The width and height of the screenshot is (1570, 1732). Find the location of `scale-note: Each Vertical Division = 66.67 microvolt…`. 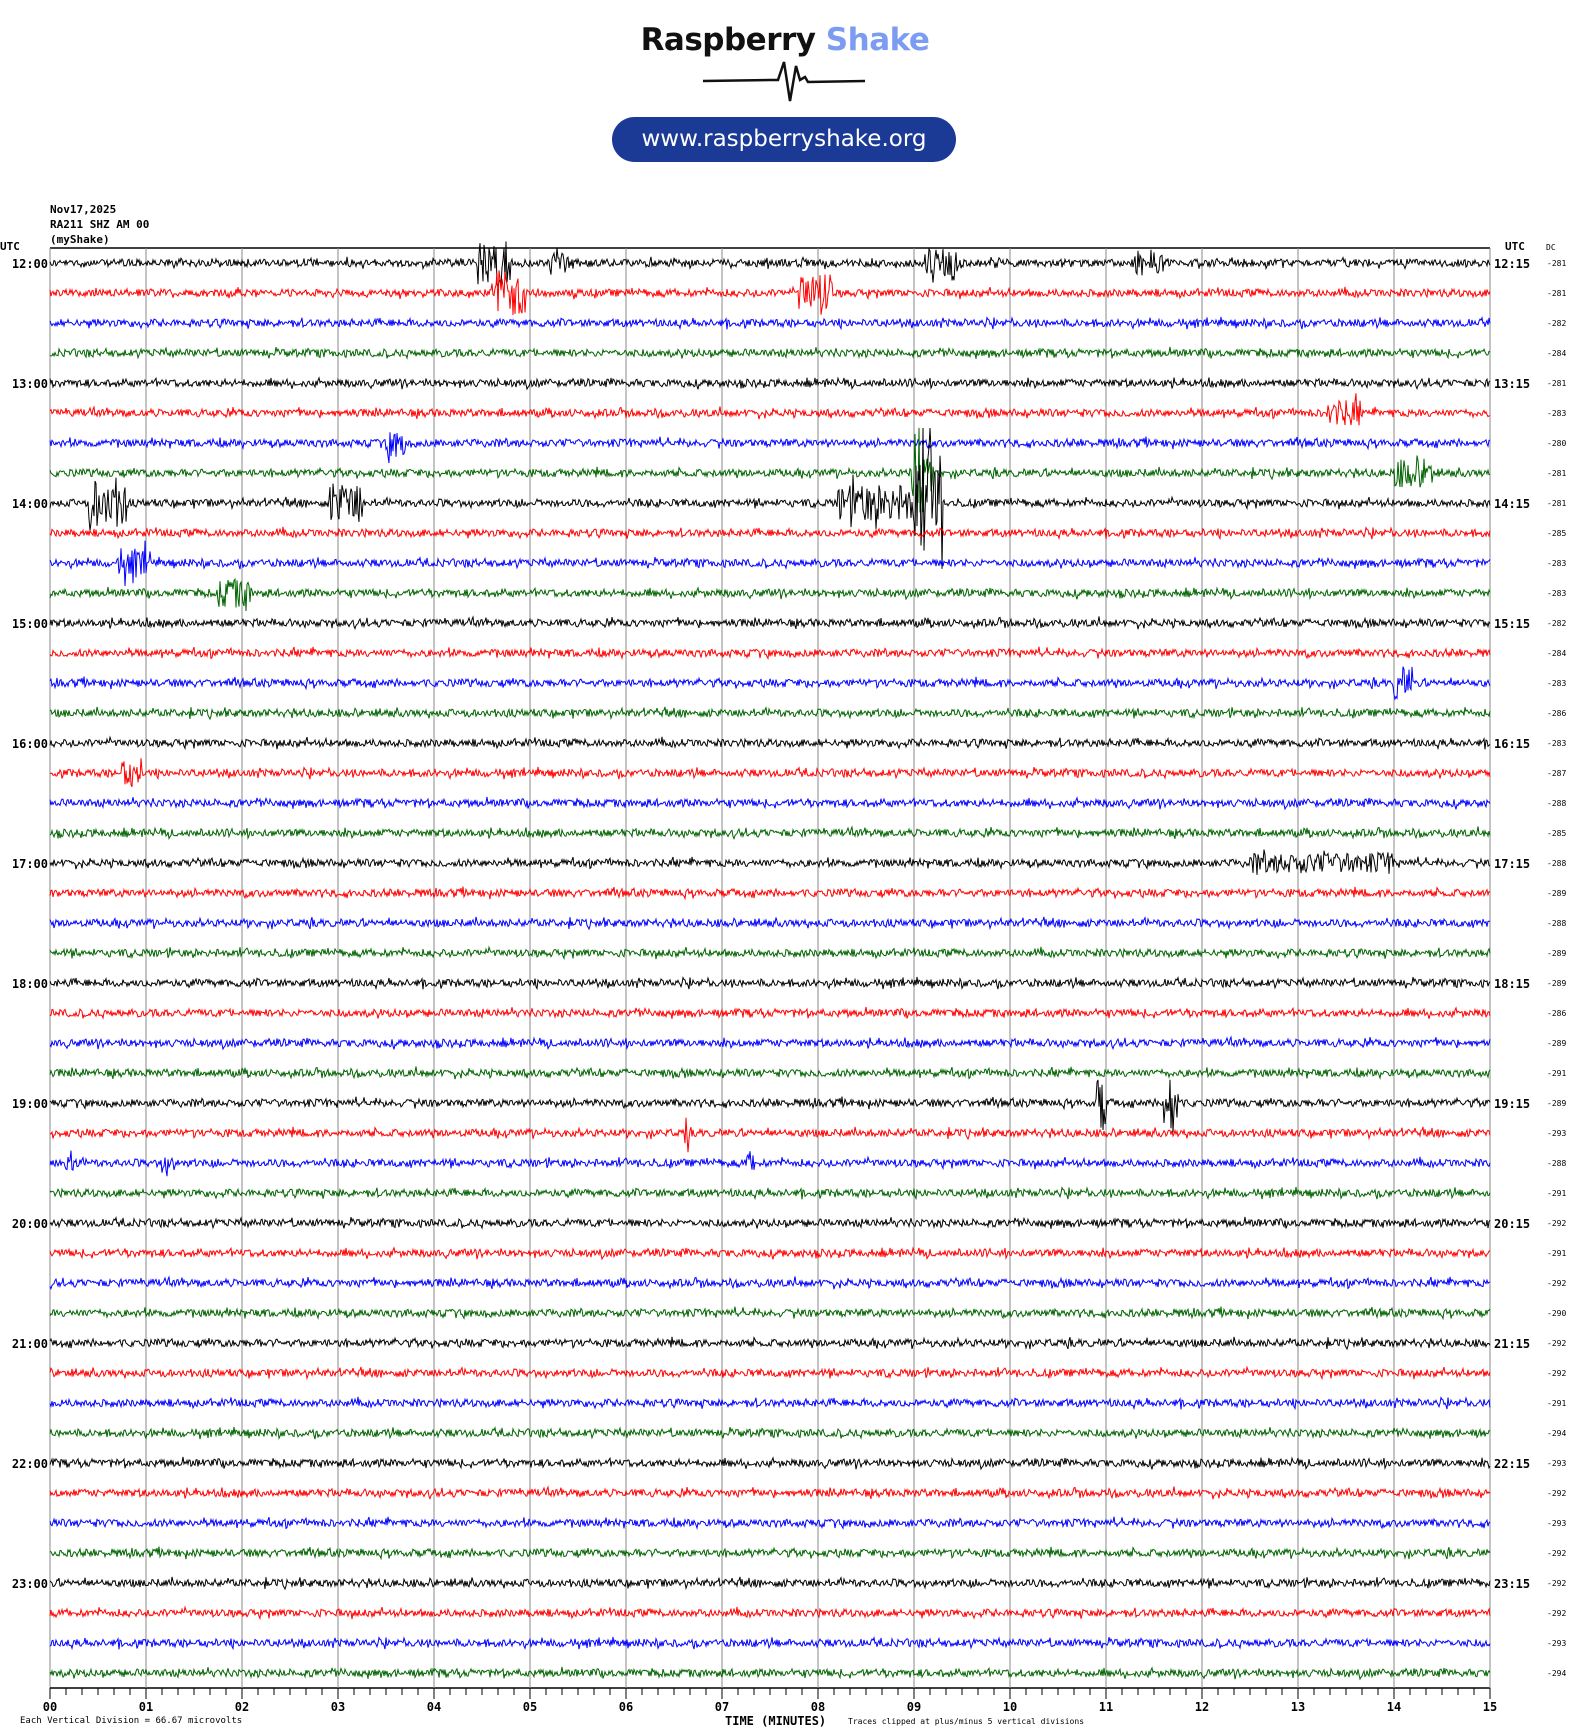

scale-note: Each Vertical Division = 66.67 microvolt… is located at coordinates (131, 1721).